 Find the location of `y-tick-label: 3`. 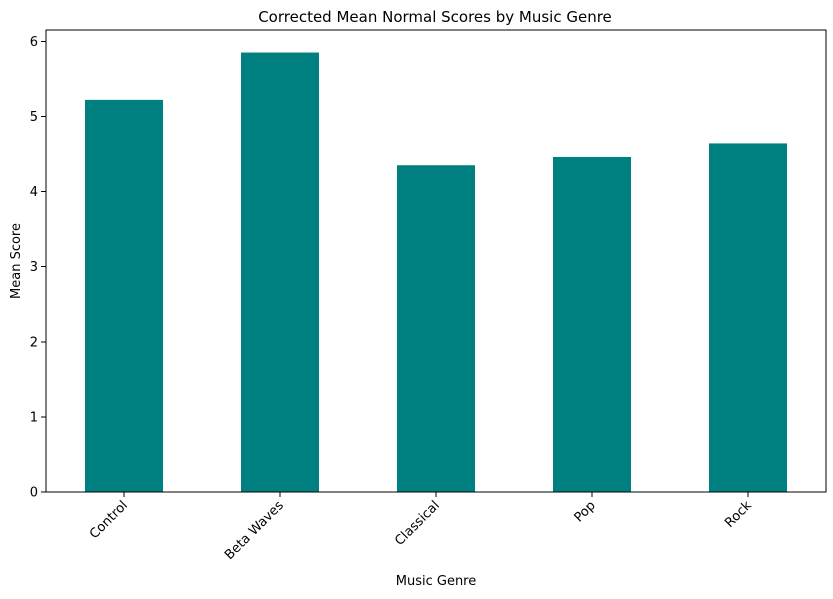

y-tick-label: 3 is located at coordinates (34, 267).